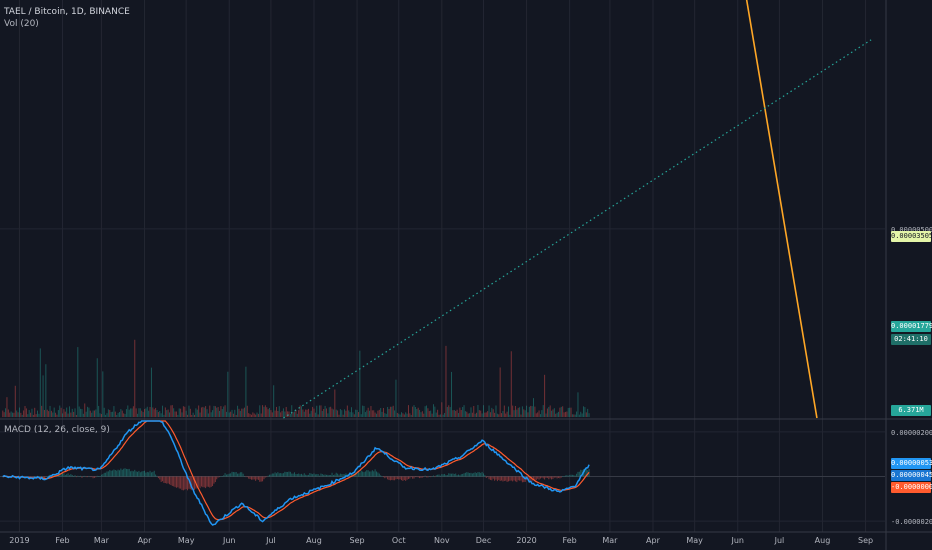 This screenshot has height=550, width=932. What do you see at coordinates (911, 236) in the screenshot?
I see `resistance-price-tag: 0.00003505` at bounding box center [911, 236].